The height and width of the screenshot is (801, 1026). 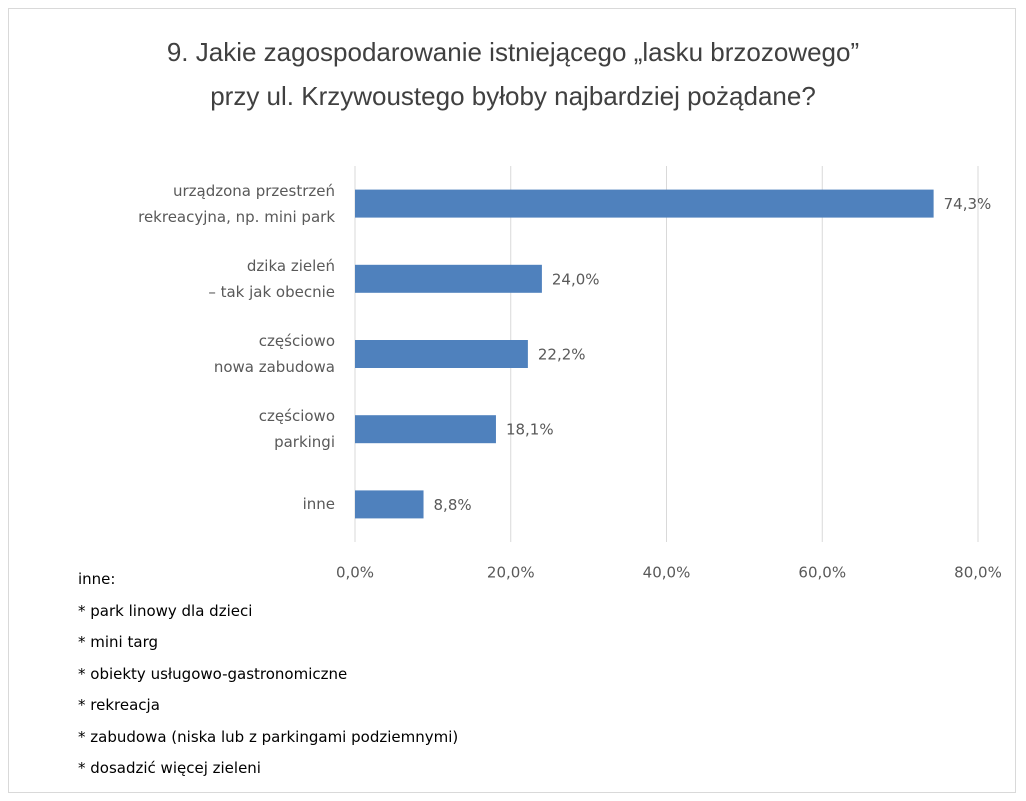 What do you see at coordinates (165, 610) in the screenshot?
I see `note-item: * park linowy dla dzieci` at bounding box center [165, 610].